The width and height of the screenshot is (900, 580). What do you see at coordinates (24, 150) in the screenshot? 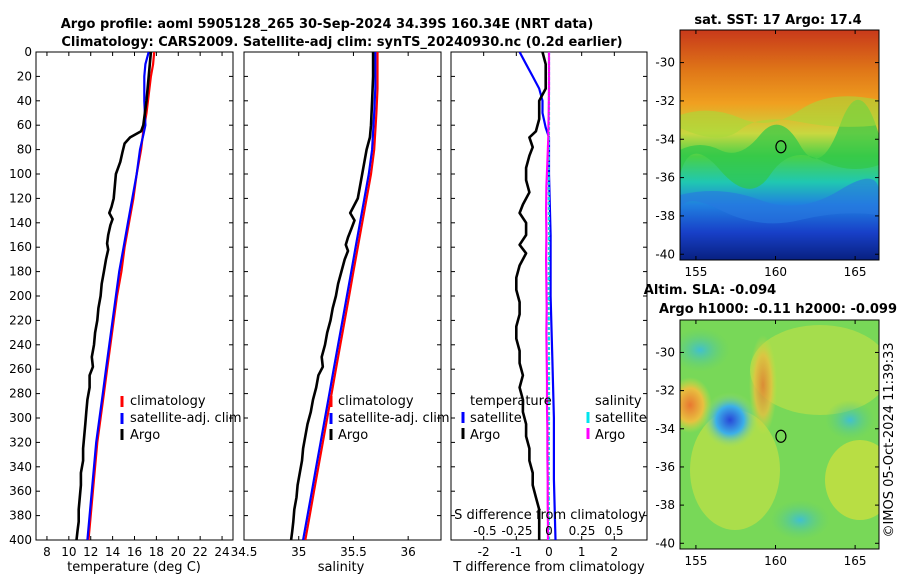
I see `y-tick-label: 80` at bounding box center [24, 150].